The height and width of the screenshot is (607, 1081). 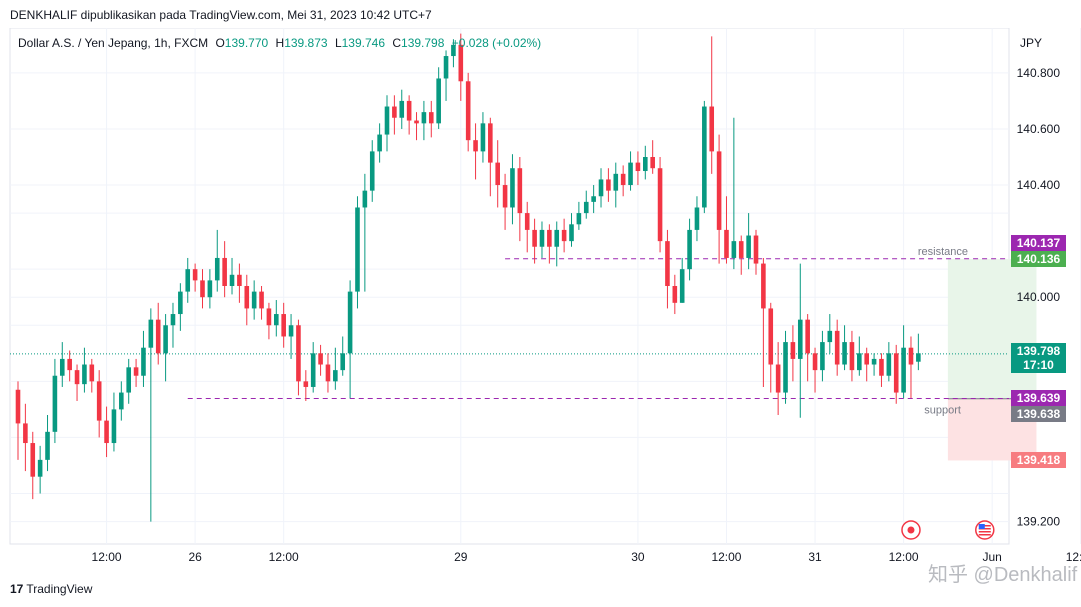 I want to click on change-value: +0.028 (+0.02%), so click(x=496, y=43).